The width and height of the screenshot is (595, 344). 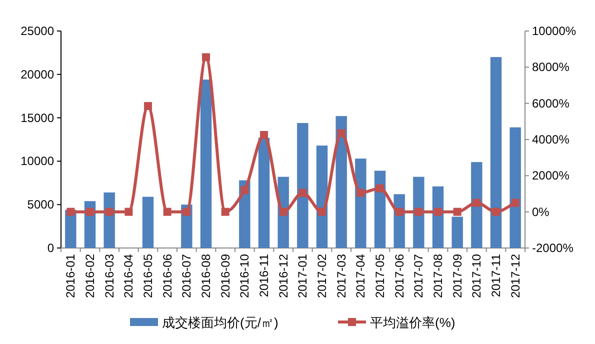 What do you see at coordinates (37, 74) in the screenshot?
I see `y-tick-label: 20000` at bounding box center [37, 74].